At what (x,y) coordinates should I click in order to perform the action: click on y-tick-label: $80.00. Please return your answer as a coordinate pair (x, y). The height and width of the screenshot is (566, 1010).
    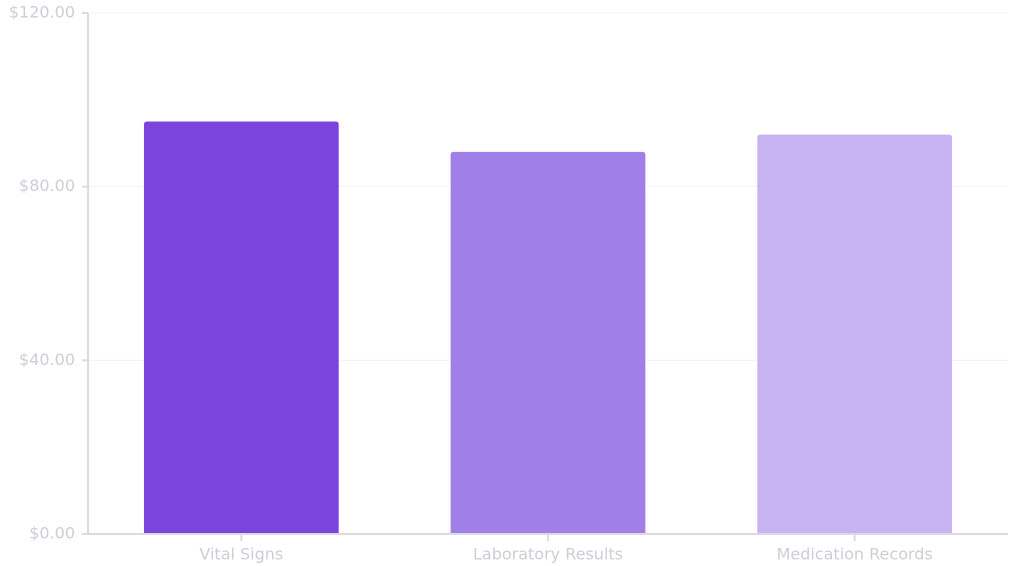
    Looking at the image, I should click on (47, 185).